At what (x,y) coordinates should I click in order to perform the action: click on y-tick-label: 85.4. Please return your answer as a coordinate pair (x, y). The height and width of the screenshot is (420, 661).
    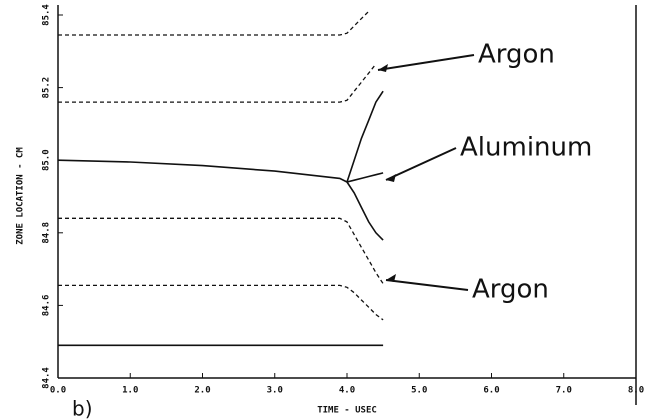
    Looking at the image, I should click on (47, 15).